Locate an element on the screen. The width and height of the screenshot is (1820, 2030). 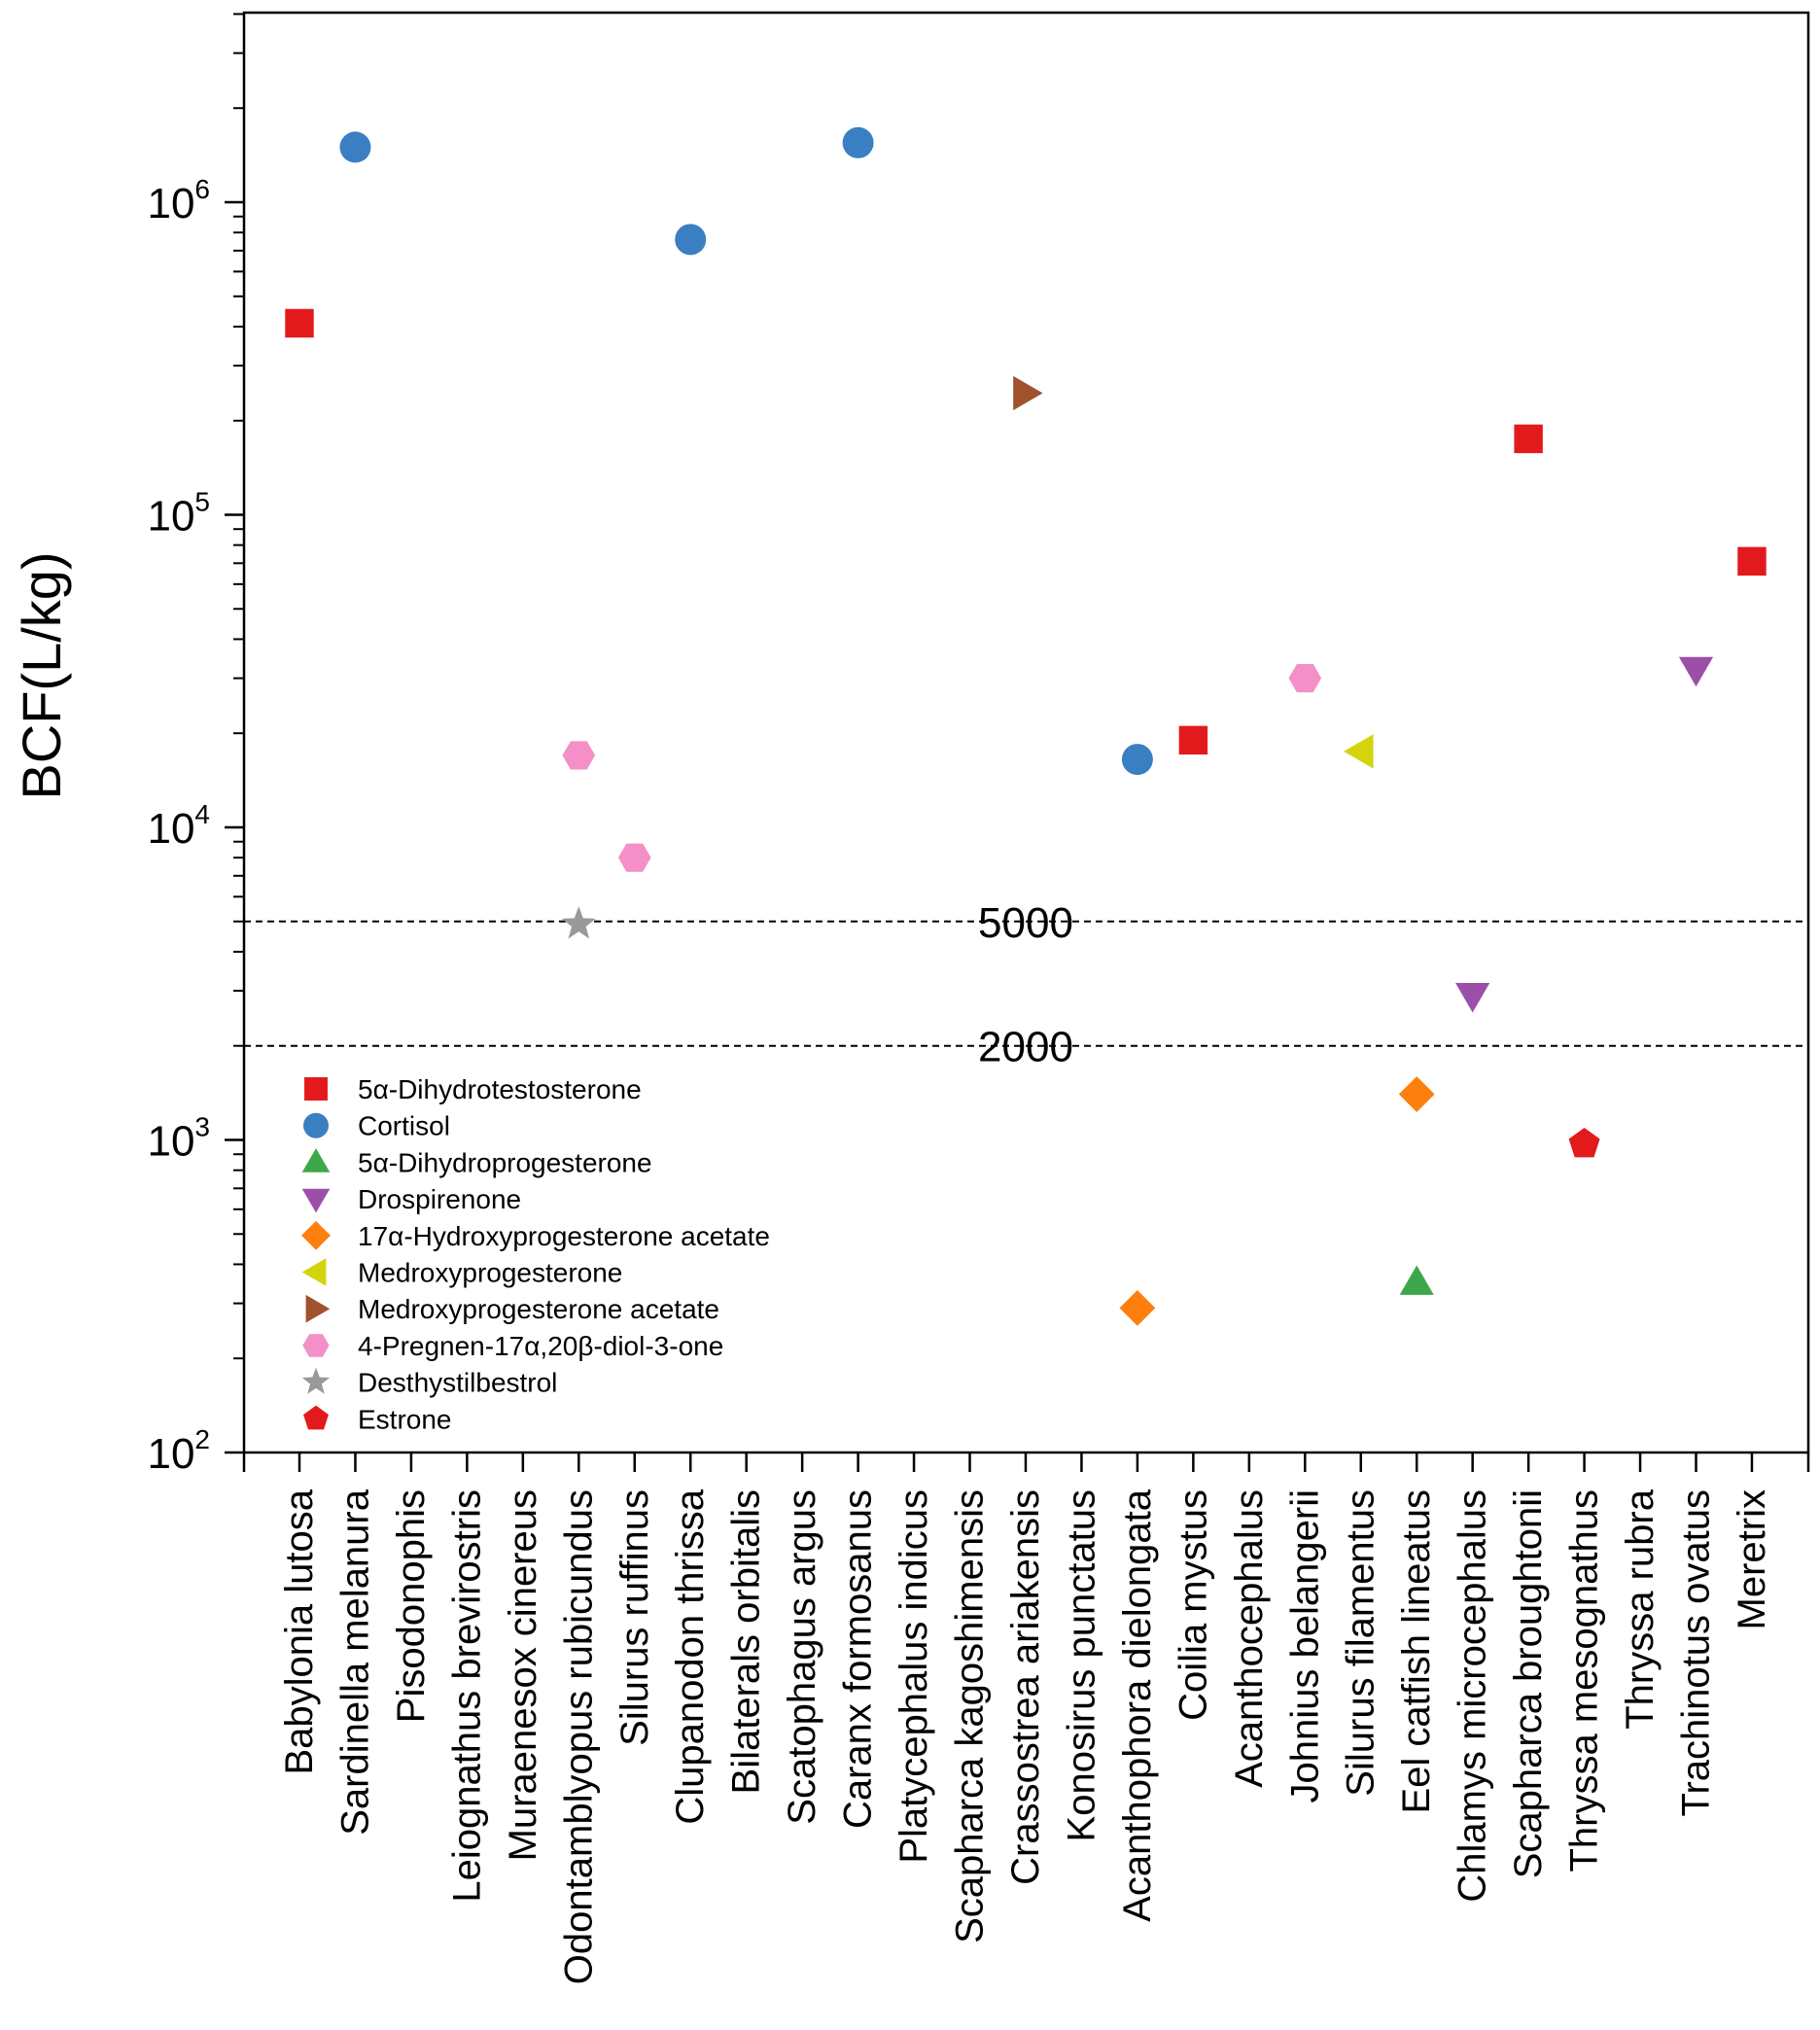
y-tick-label: 10⁵ is located at coordinates (178, 514).